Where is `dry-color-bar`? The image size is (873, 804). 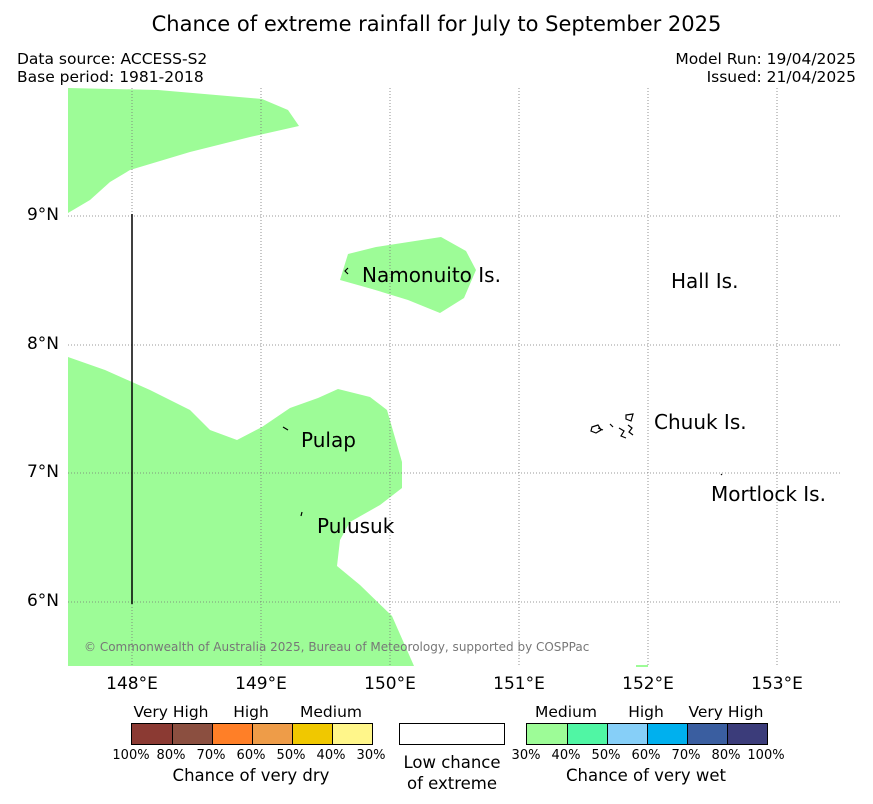
dry-color-bar is located at coordinates (252, 734).